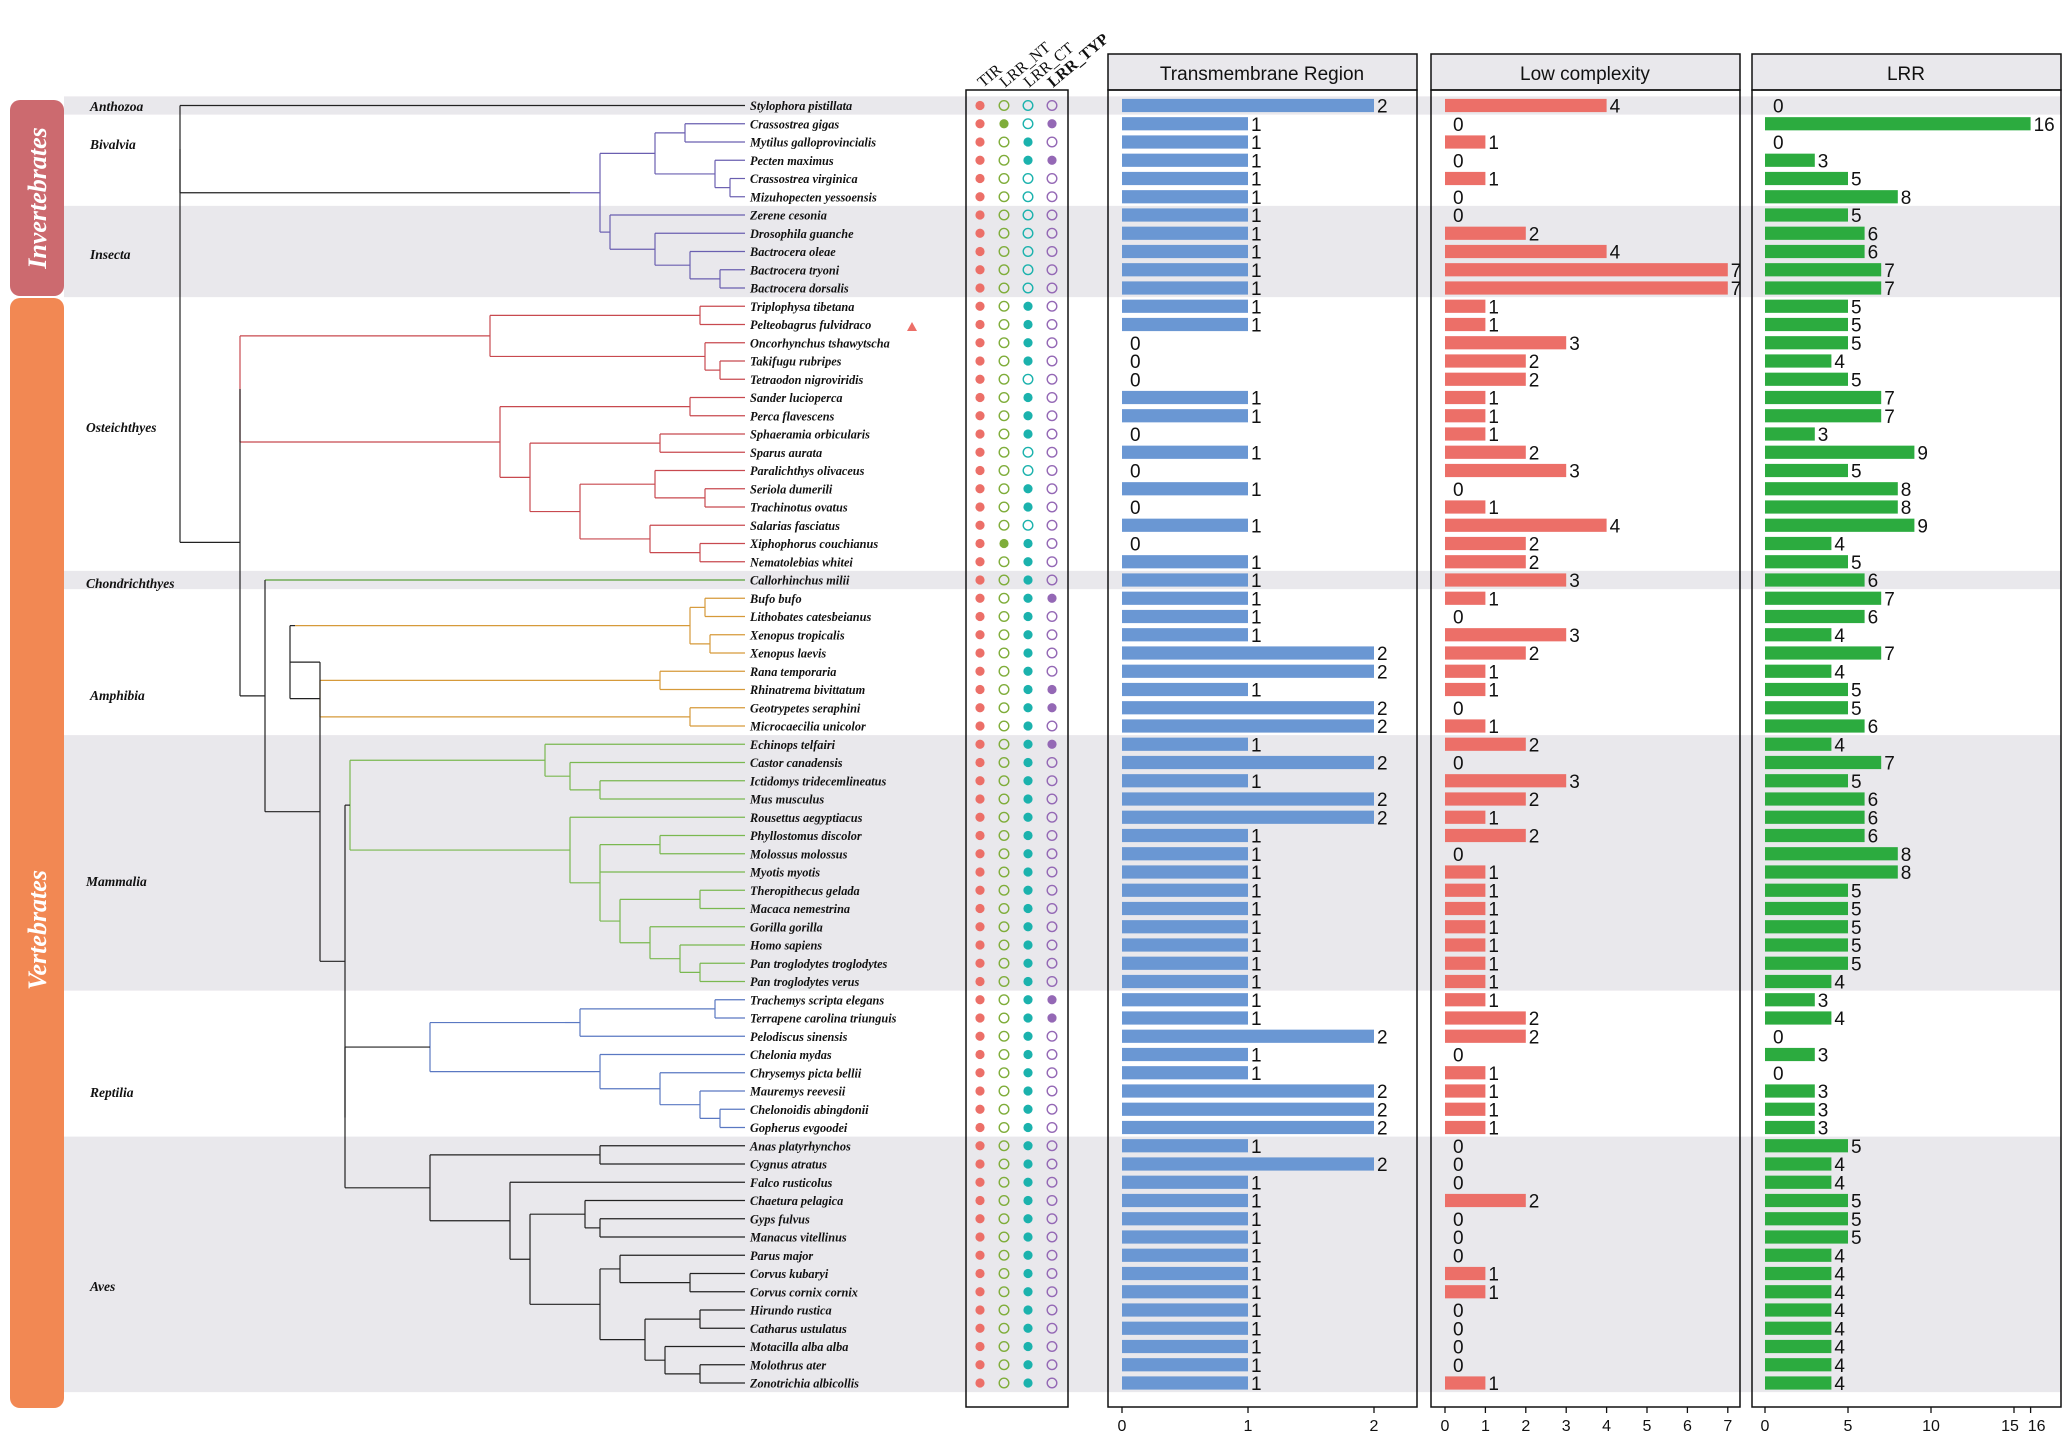 The height and width of the screenshot is (1436, 2068). I want to click on species-label: Molothrus ater, so click(787, 1365).